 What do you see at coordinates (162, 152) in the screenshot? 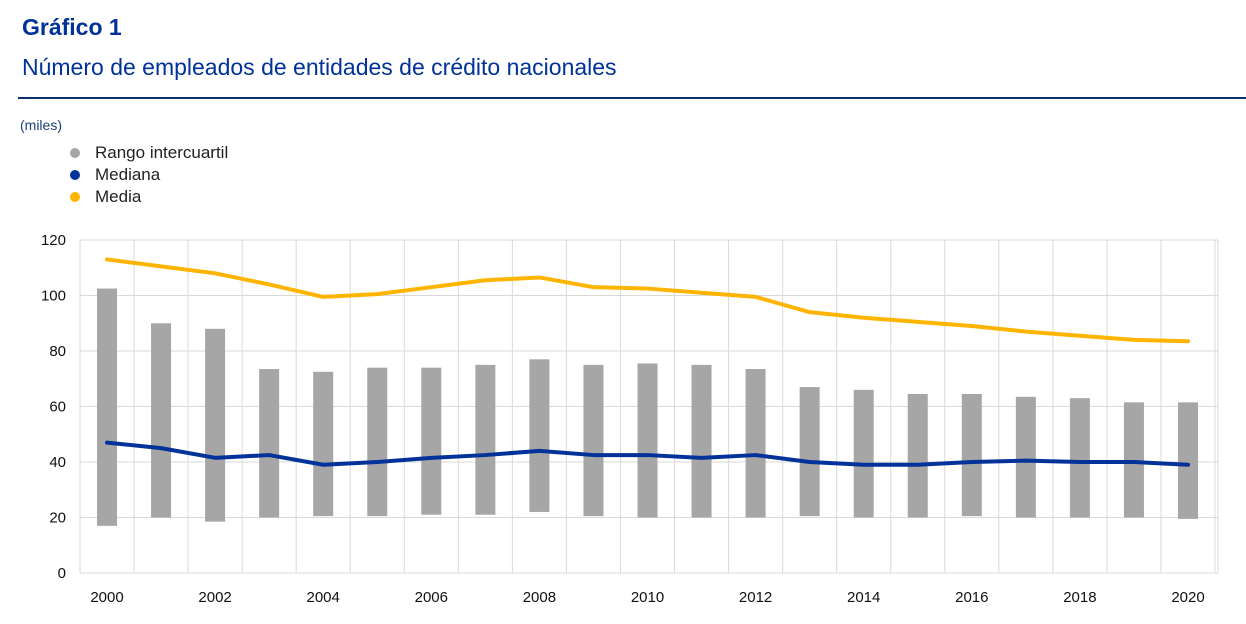
I see `legend-label-iqr: Rango intercuartil` at bounding box center [162, 152].